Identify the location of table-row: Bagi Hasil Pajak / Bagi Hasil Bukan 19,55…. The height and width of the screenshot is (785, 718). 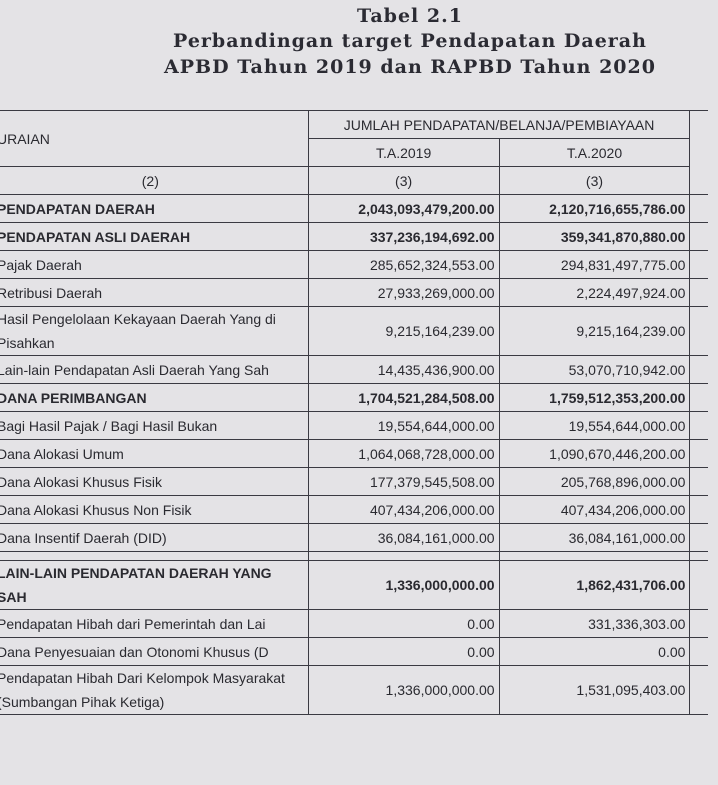
(354, 425).